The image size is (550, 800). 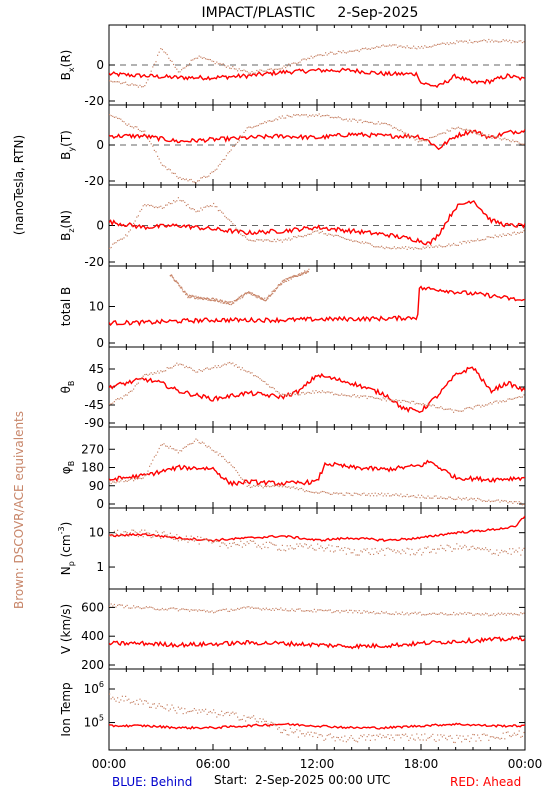 What do you see at coordinates (92, 607) in the screenshot?
I see `y-tick-label: 600` at bounding box center [92, 607].